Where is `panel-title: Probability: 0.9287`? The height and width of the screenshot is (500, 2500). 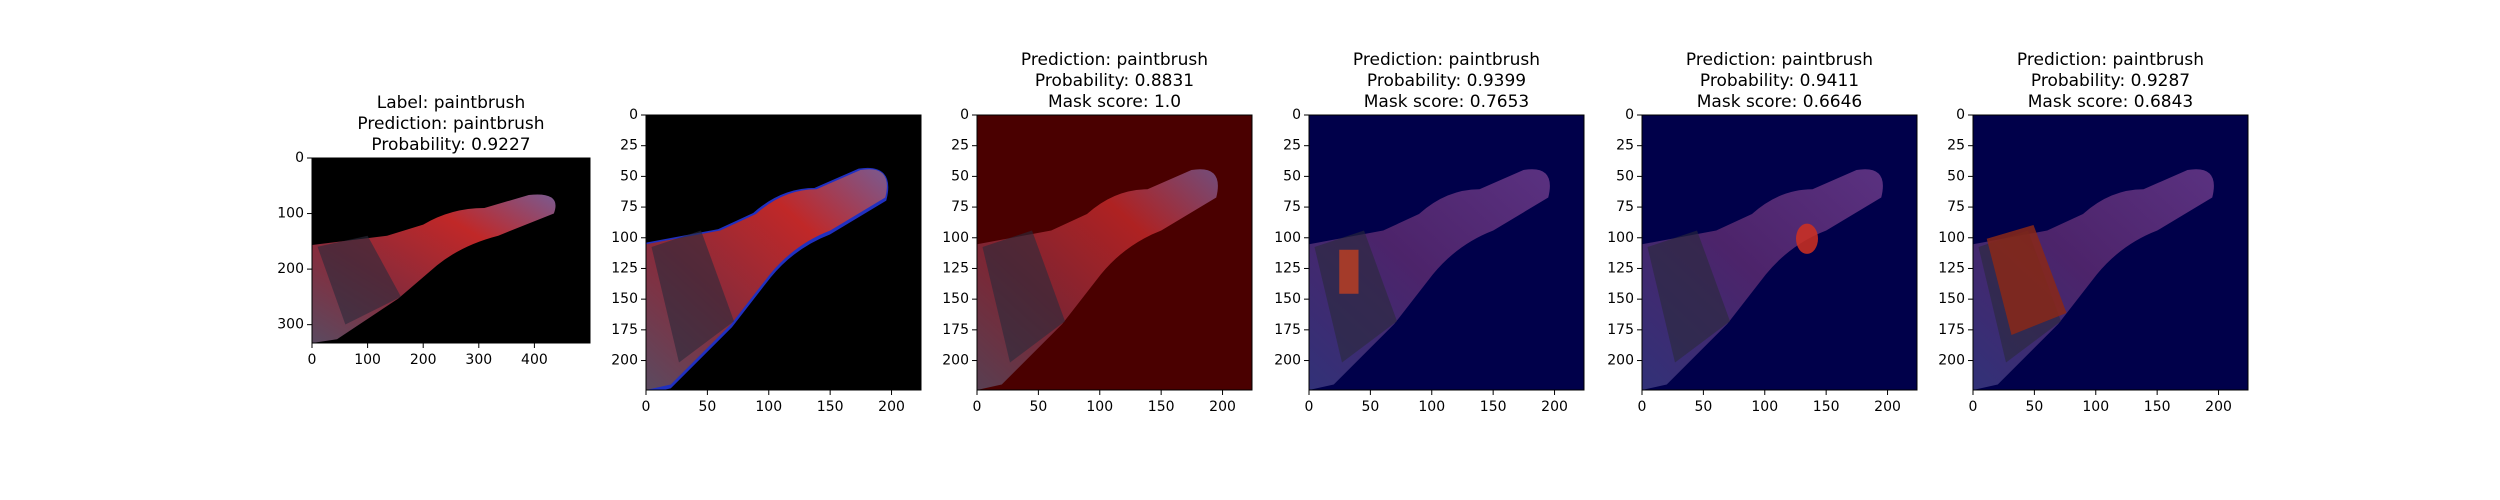
panel-title: Probability: 0.9287 is located at coordinates (2110, 81).